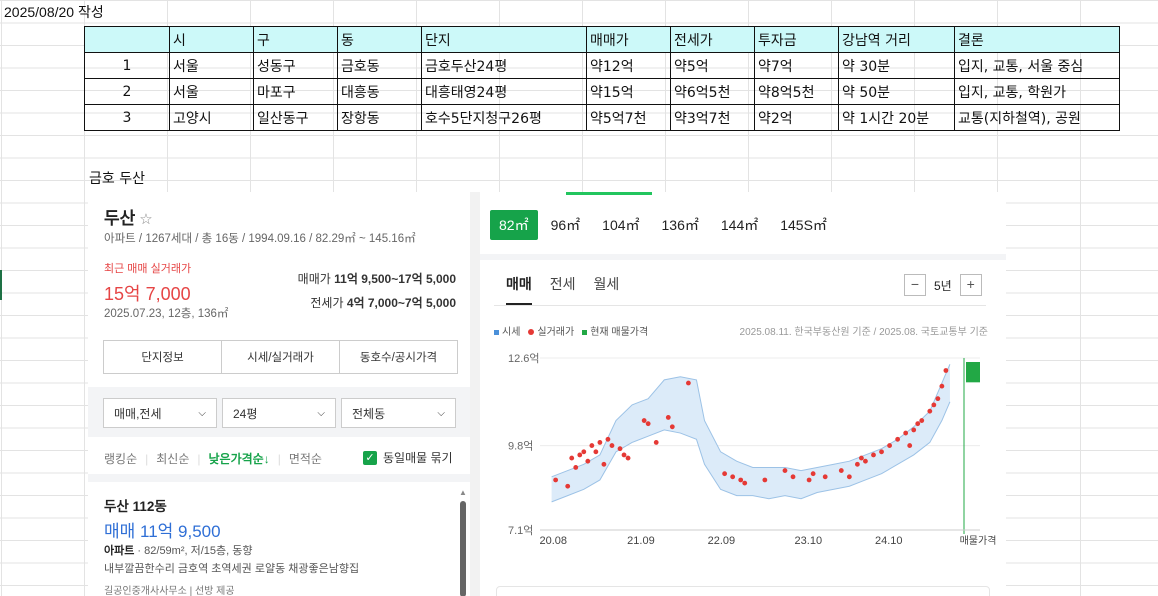 This screenshot has width=1158, height=596. Describe the element at coordinates (163, 357) in the screenshot. I see `complex-info-button: 단지정보` at that location.